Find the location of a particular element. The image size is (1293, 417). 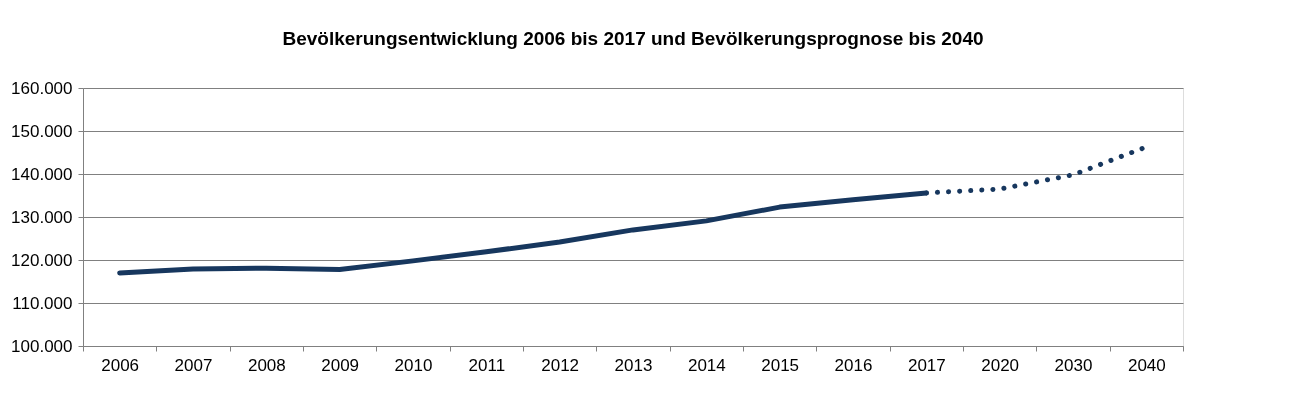

x-tick-label: 2012 is located at coordinates (560, 365).